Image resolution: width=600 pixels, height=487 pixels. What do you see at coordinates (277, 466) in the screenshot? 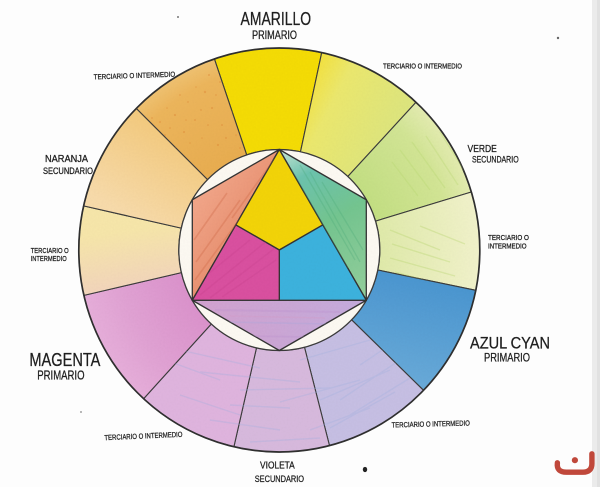
I see `svg-text: VIOLETA` at bounding box center [277, 466].